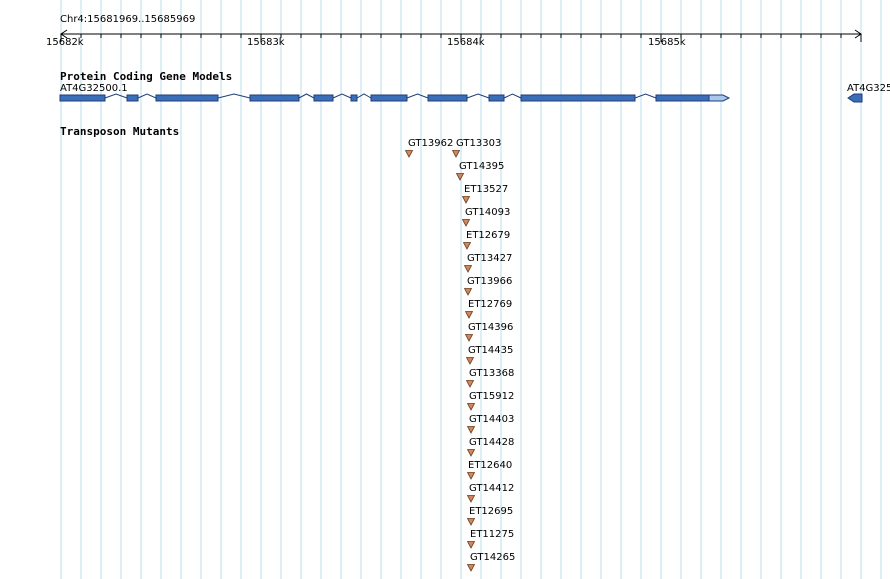  What do you see at coordinates (491, 350) in the screenshot?
I see `insertion-label: GT14435` at bounding box center [491, 350].